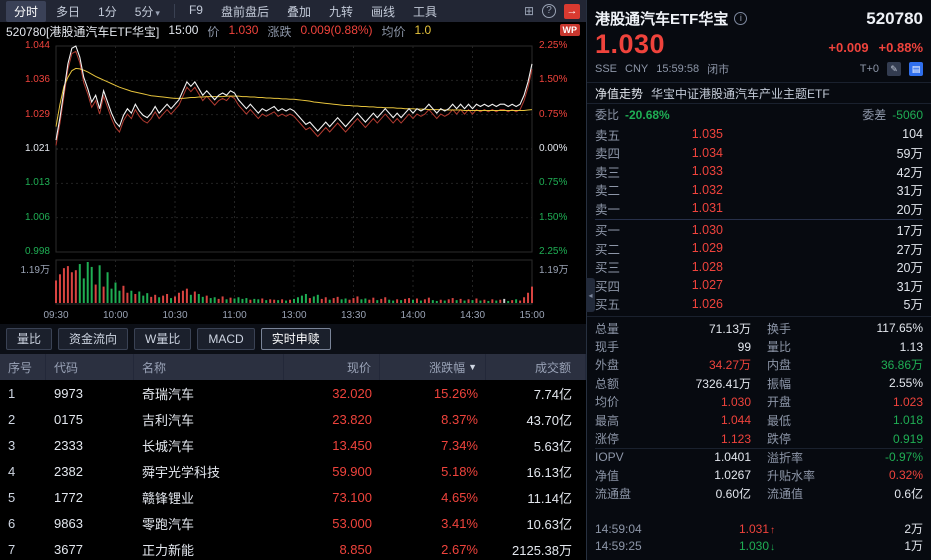  I want to click on column-header: 名称, so click(209, 367).